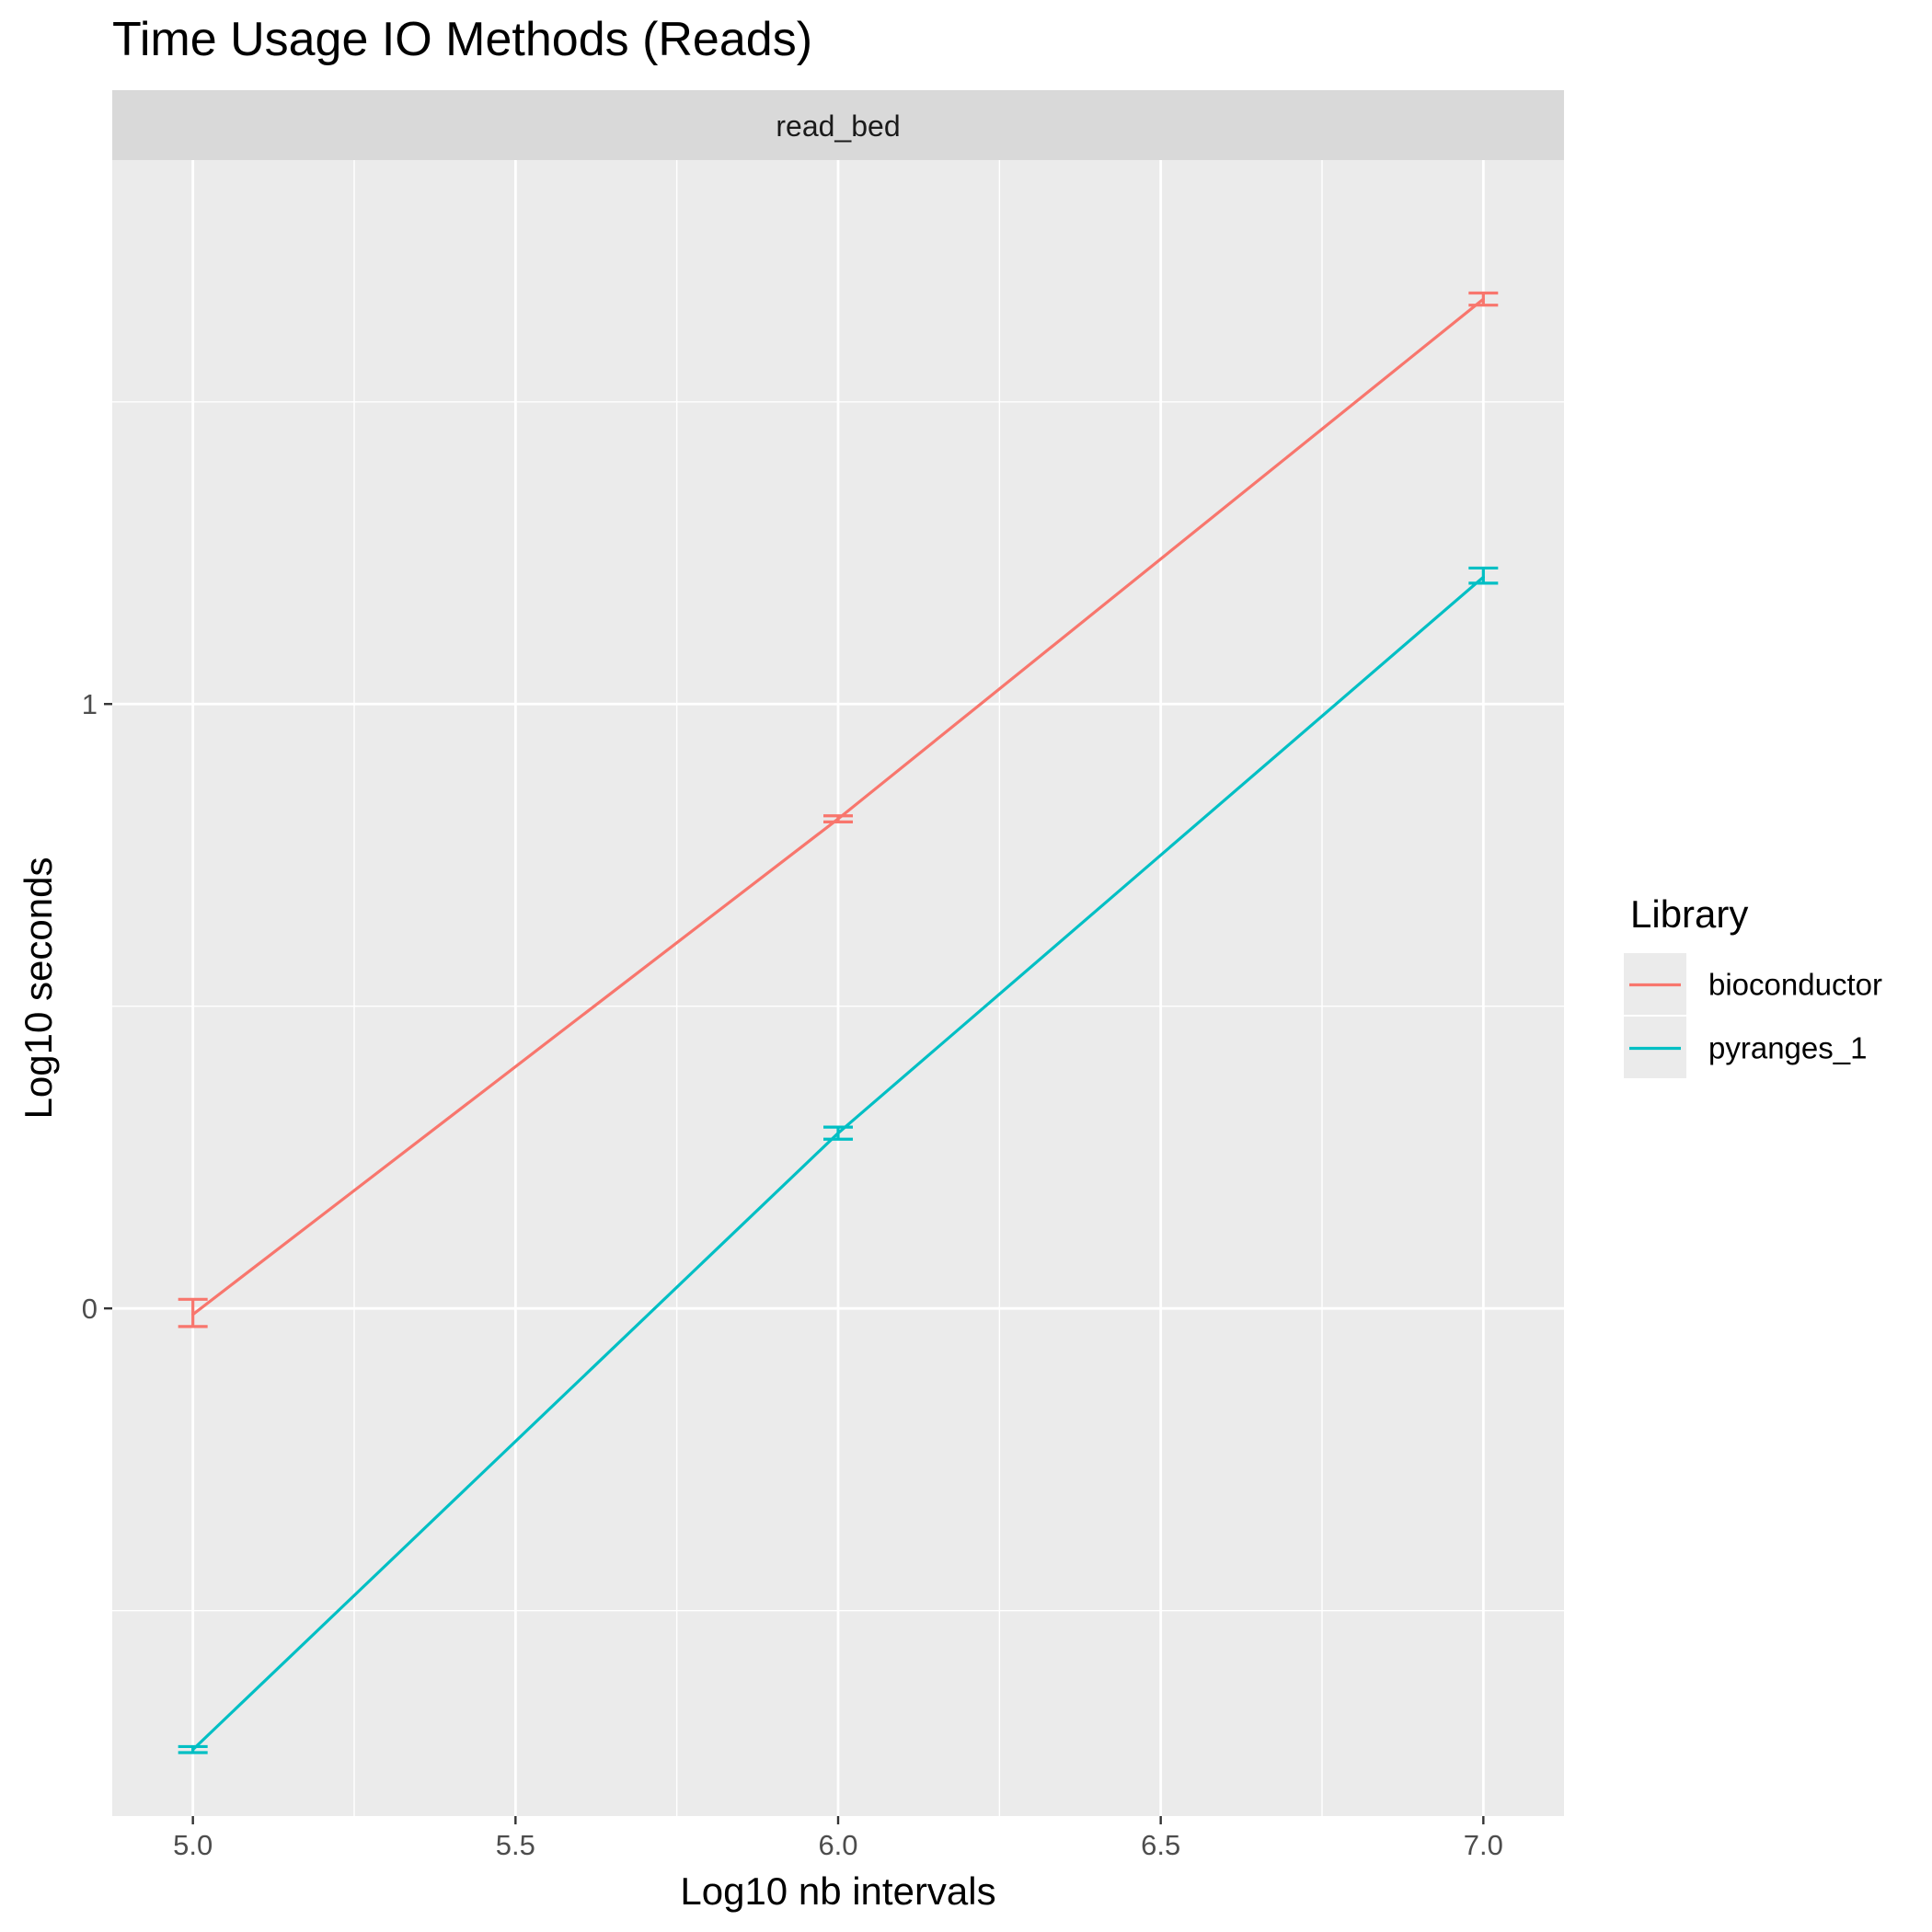 The width and height of the screenshot is (1932, 1932). What do you see at coordinates (90, 704) in the screenshot?
I see `y-tick-label: 1` at bounding box center [90, 704].